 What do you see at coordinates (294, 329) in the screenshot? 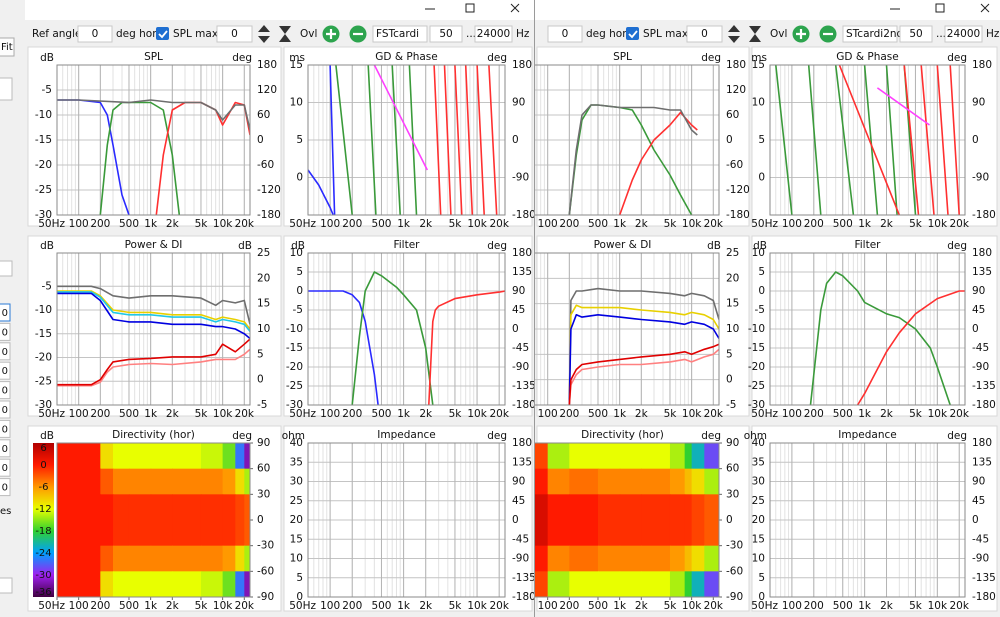
I see `y-tick-label: -10` at bounding box center [294, 329].